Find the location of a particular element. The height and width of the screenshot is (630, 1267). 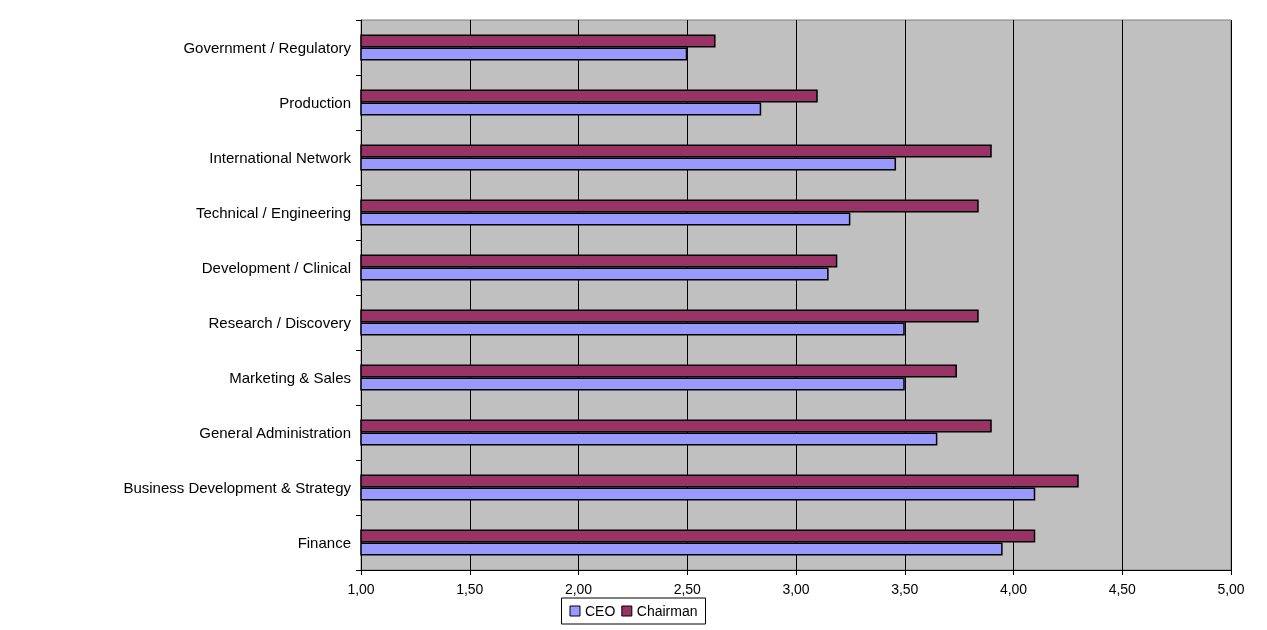

x-tick-label: 1,50 is located at coordinates (470, 589).